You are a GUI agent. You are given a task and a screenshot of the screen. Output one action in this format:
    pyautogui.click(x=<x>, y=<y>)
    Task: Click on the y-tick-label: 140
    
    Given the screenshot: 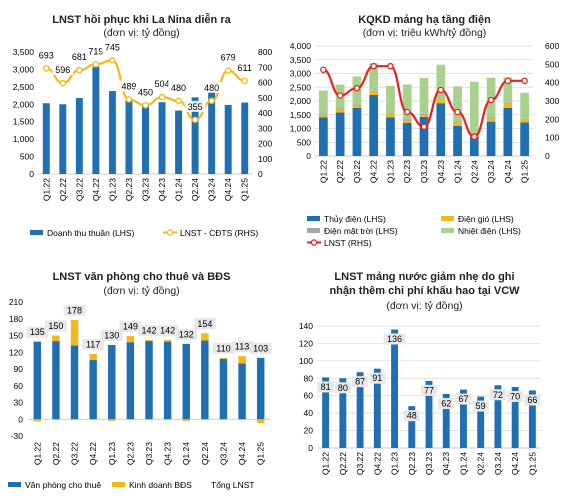 What is the action you would take?
    pyautogui.click(x=306, y=326)
    